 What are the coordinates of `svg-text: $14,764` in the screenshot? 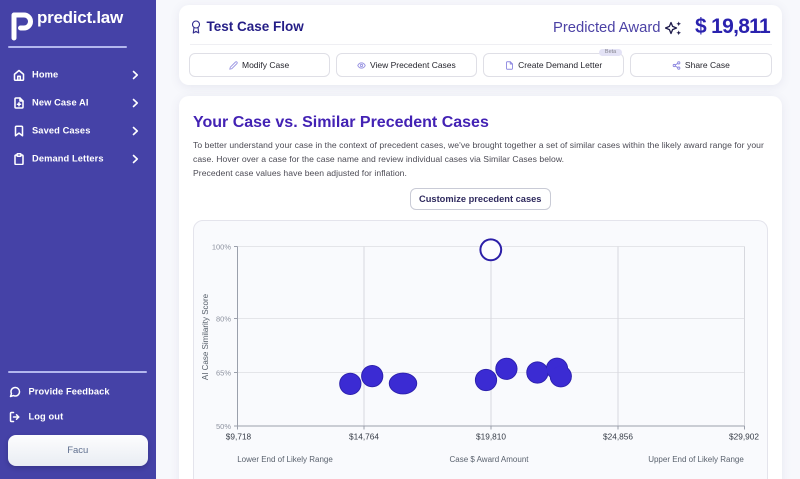 It's located at (364, 436).